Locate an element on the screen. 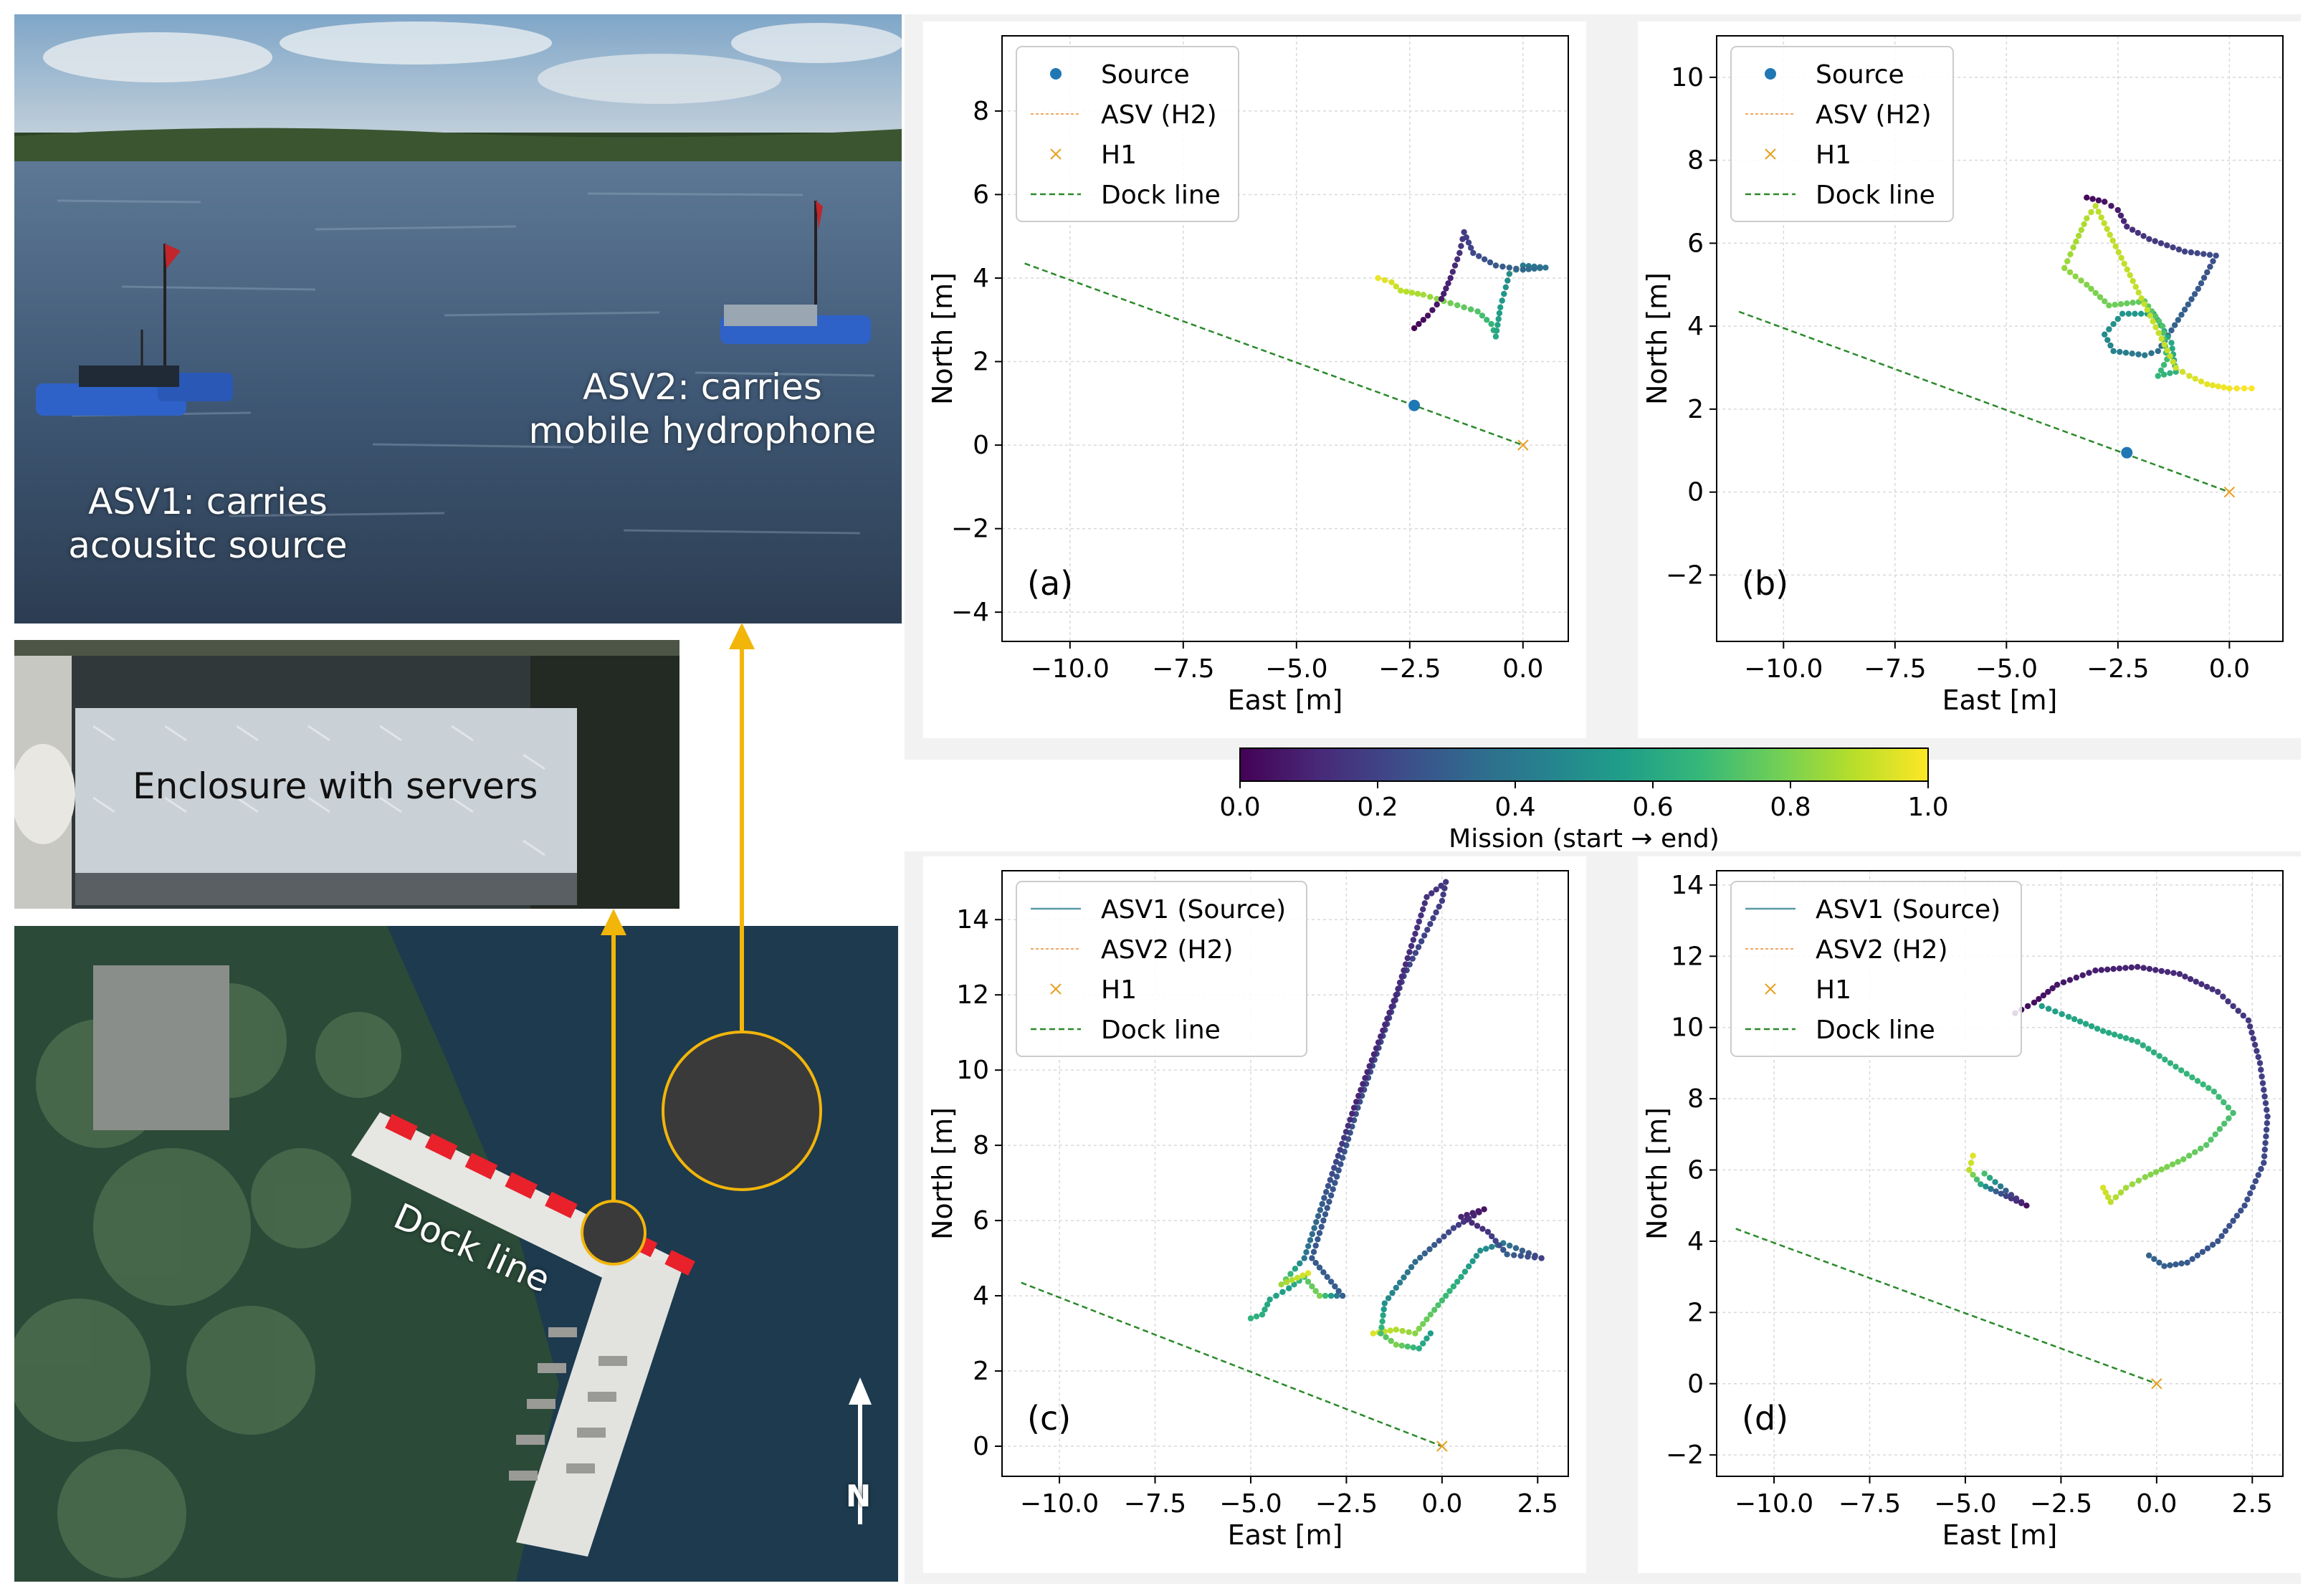 The height and width of the screenshot is (1596, 2313). asv2-boat is located at coordinates (795, 272).